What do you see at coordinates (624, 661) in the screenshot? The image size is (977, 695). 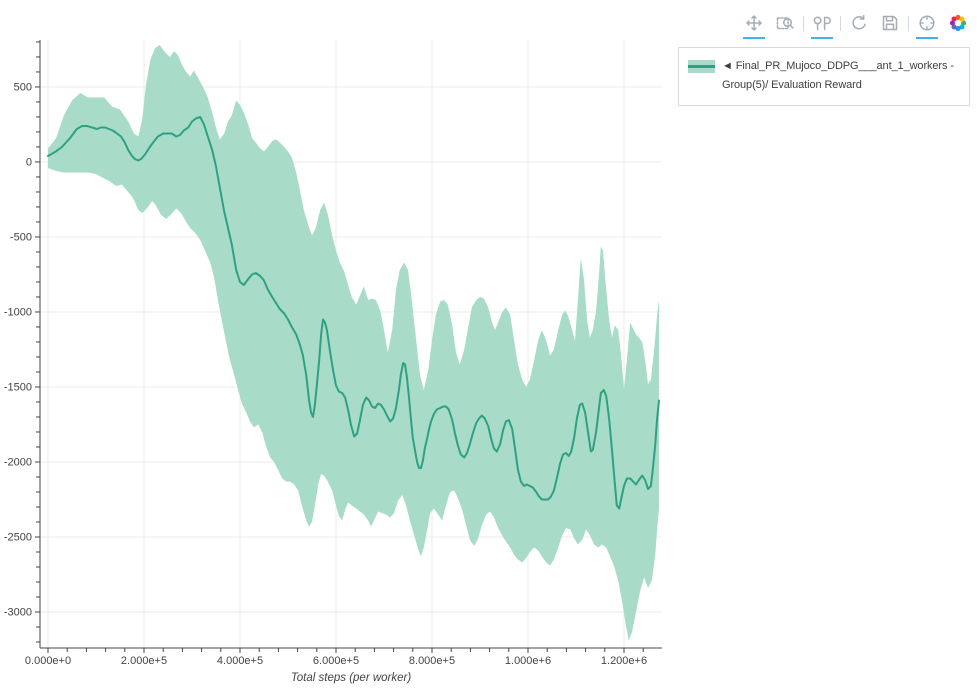 I see `x-tick-label: 1.200e+6` at bounding box center [624, 661].